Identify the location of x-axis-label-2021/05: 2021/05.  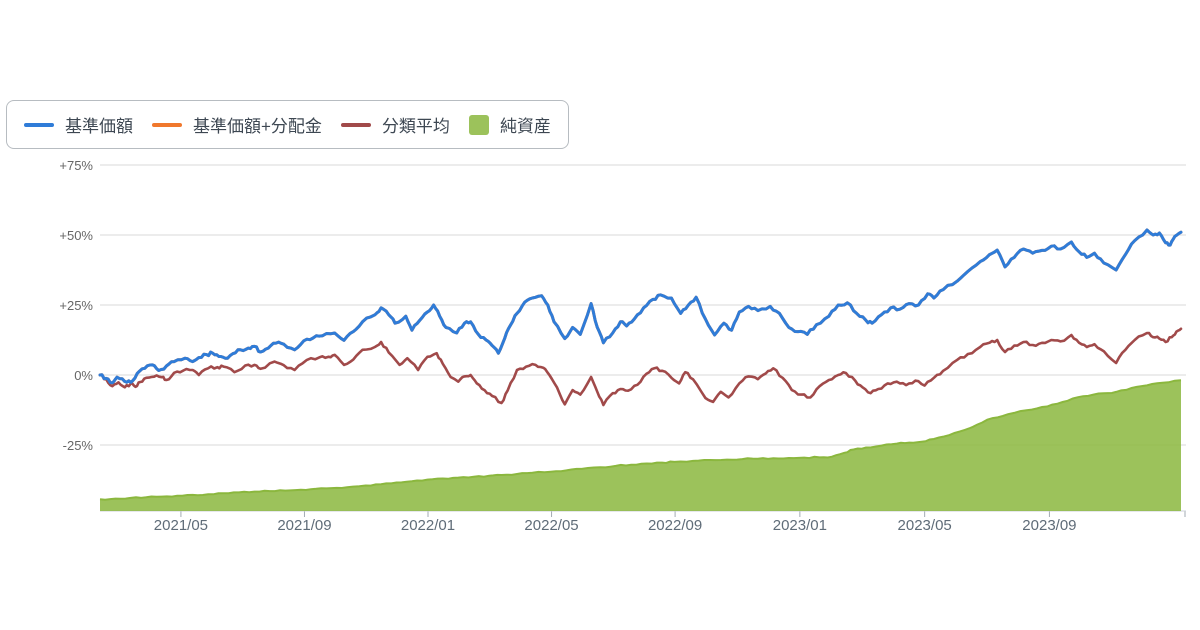
(181, 525).